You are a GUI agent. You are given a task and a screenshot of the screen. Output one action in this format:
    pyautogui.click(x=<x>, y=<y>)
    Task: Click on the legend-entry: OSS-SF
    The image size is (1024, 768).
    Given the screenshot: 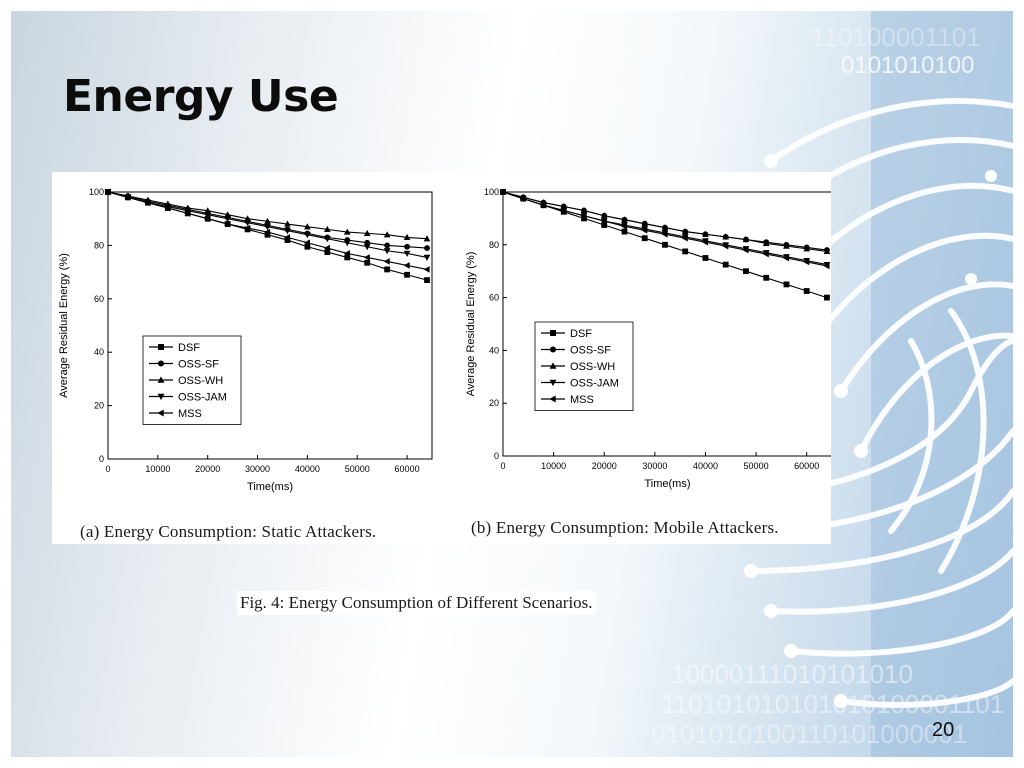 What is the action you would take?
    pyautogui.click(x=198, y=365)
    